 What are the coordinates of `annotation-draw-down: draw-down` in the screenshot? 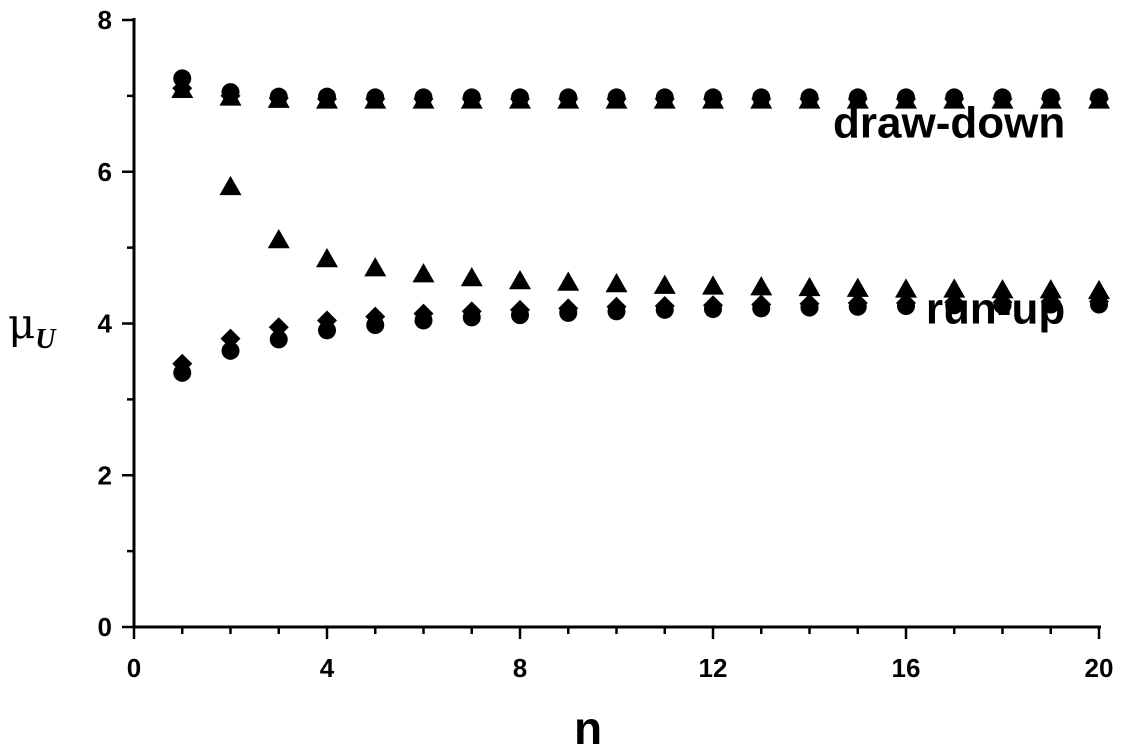 It's located at (949, 123).